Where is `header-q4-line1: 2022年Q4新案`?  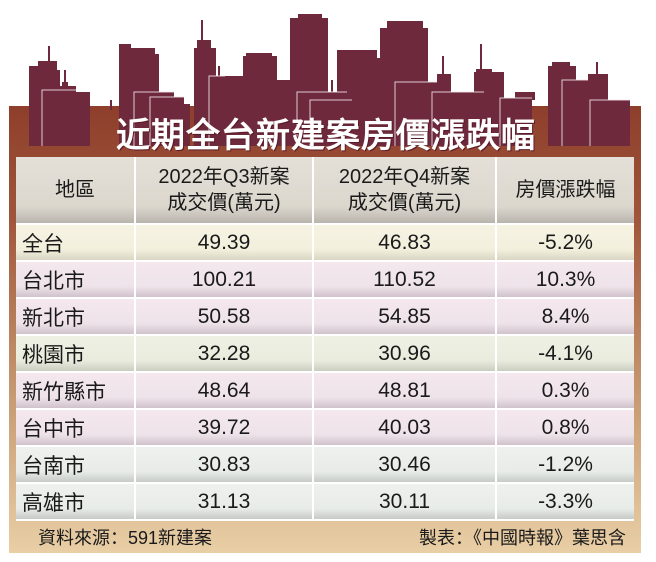
header-q4-line1: 2022年Q4新案 is located at coordinates (404, 177).